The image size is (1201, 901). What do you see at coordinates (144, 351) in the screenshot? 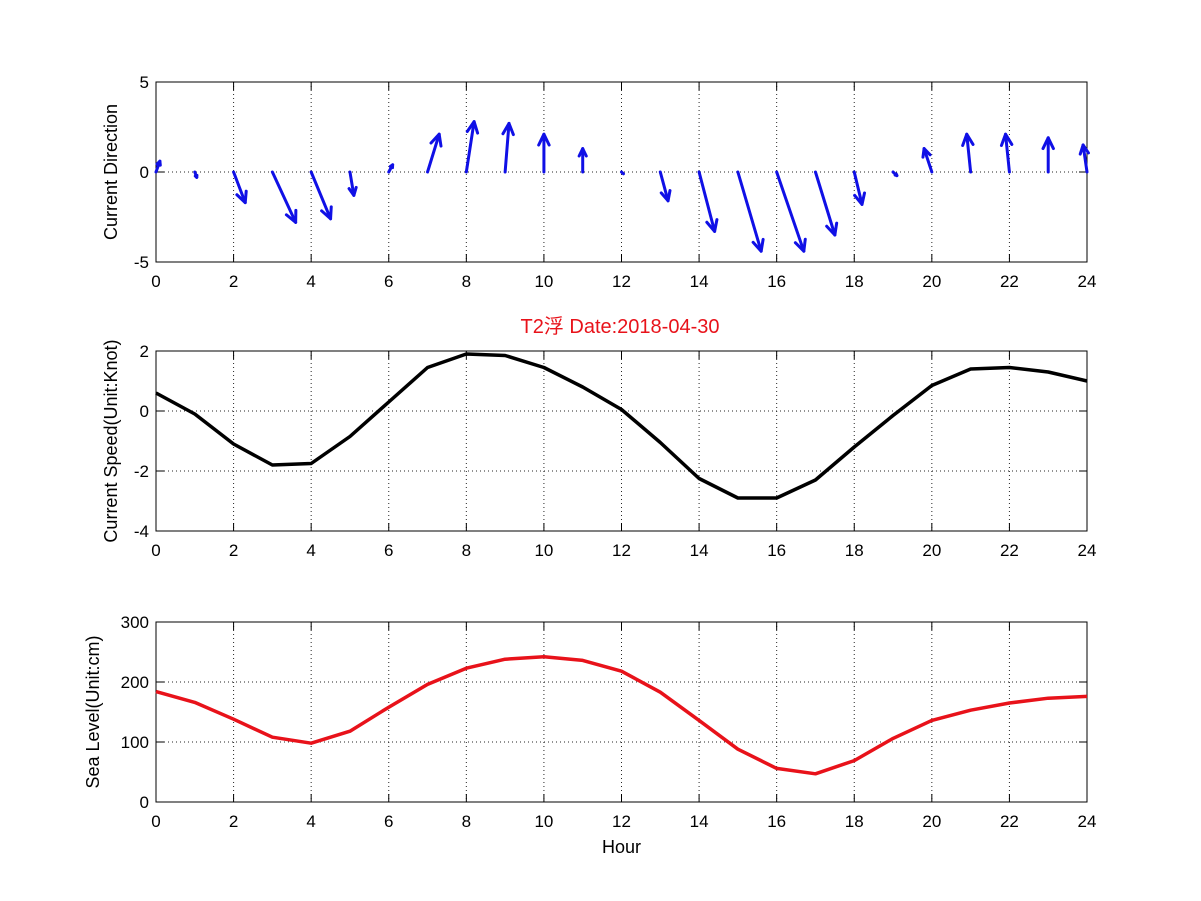
I see `y-tick-label: 2` at bounding box center [144, 351].